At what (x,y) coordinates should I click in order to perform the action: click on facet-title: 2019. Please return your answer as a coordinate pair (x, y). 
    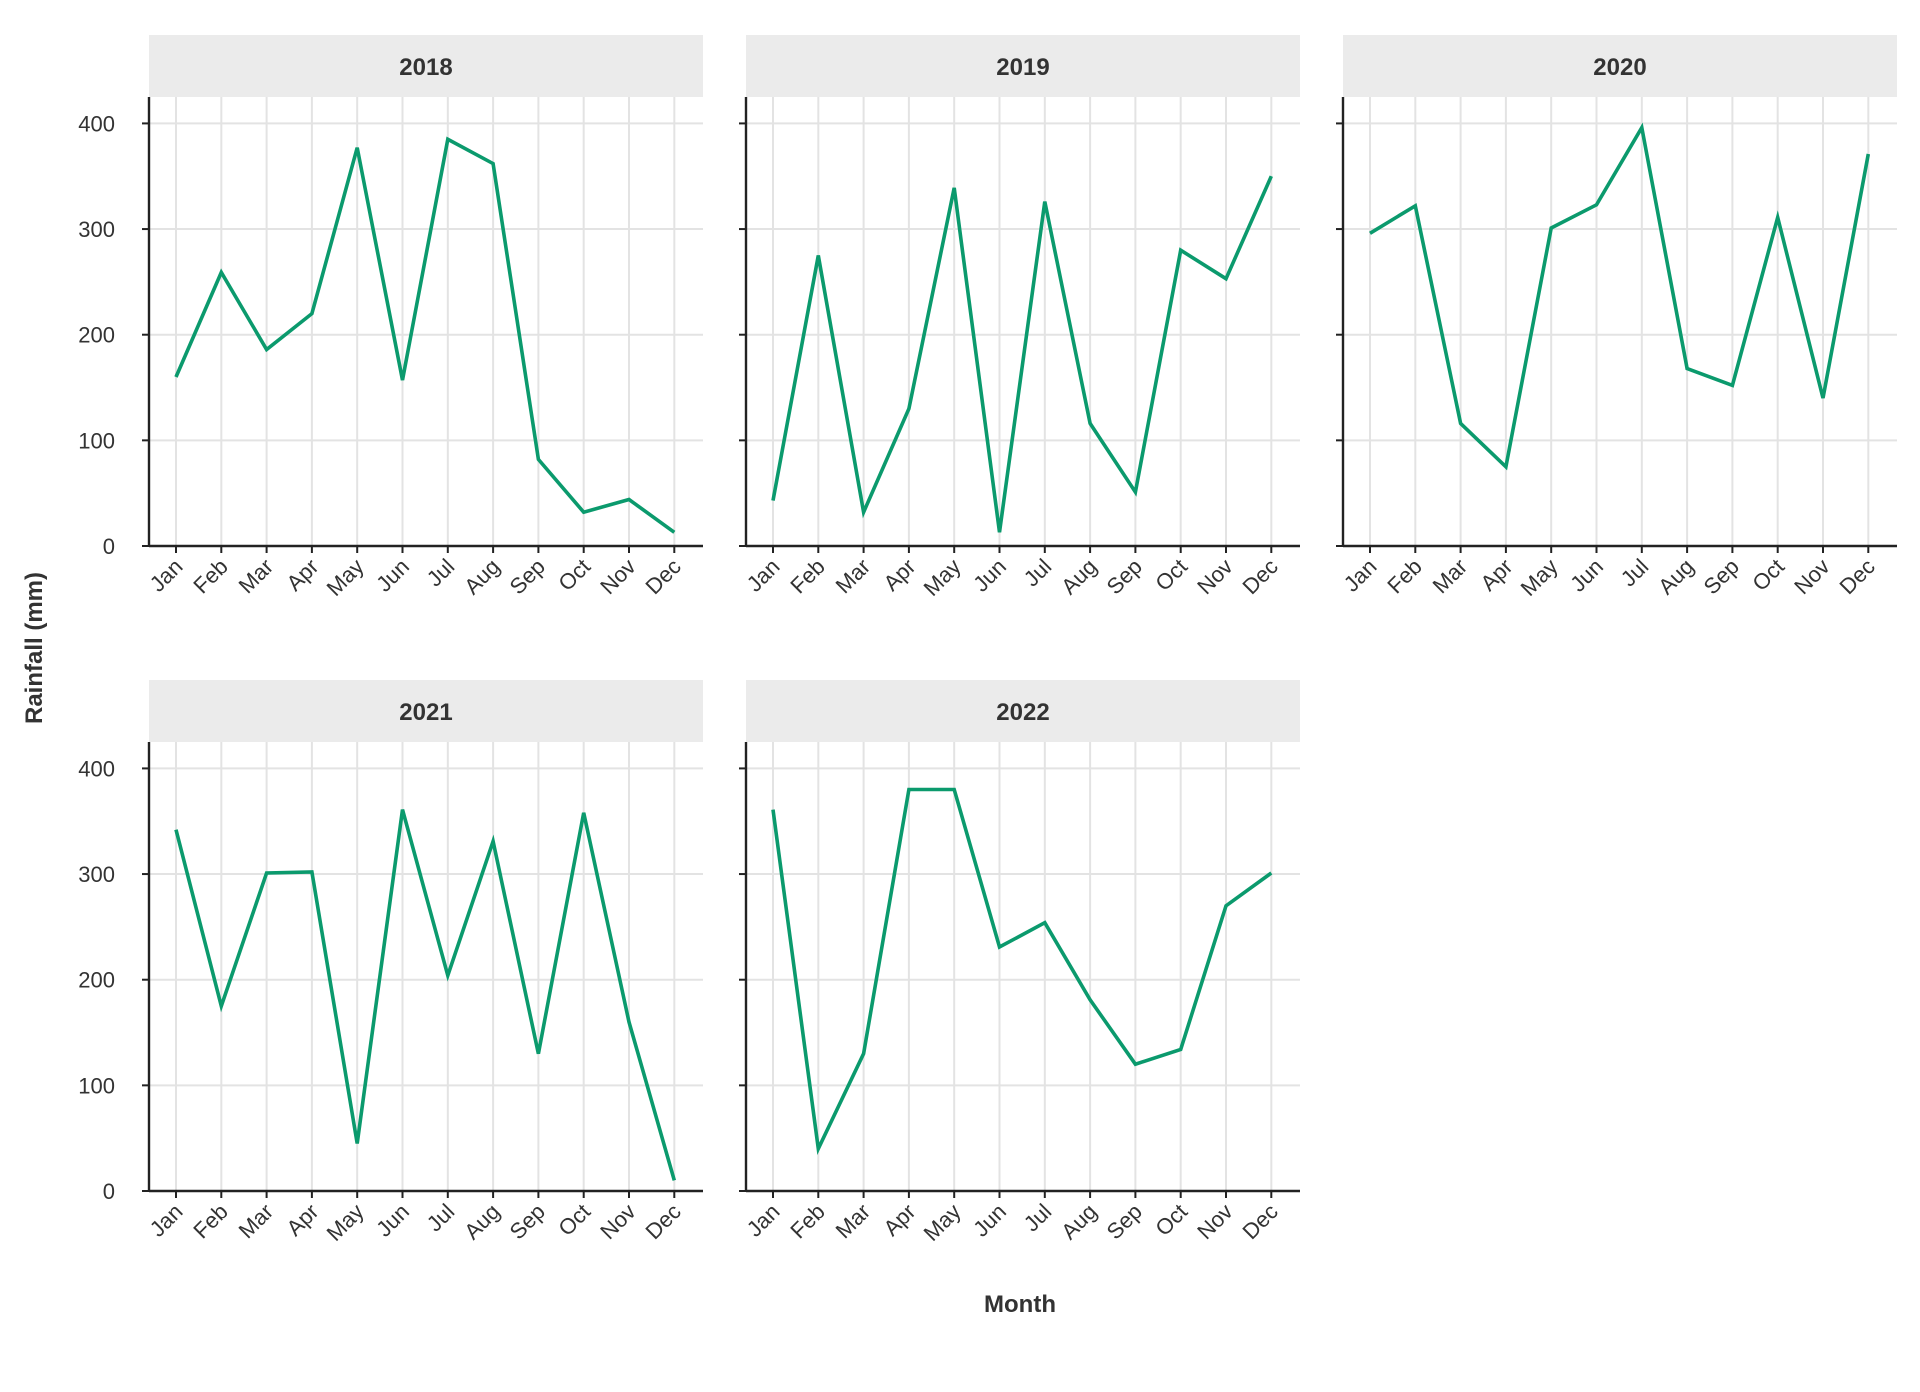
    Looking at the image, I should click on (1022, 67).